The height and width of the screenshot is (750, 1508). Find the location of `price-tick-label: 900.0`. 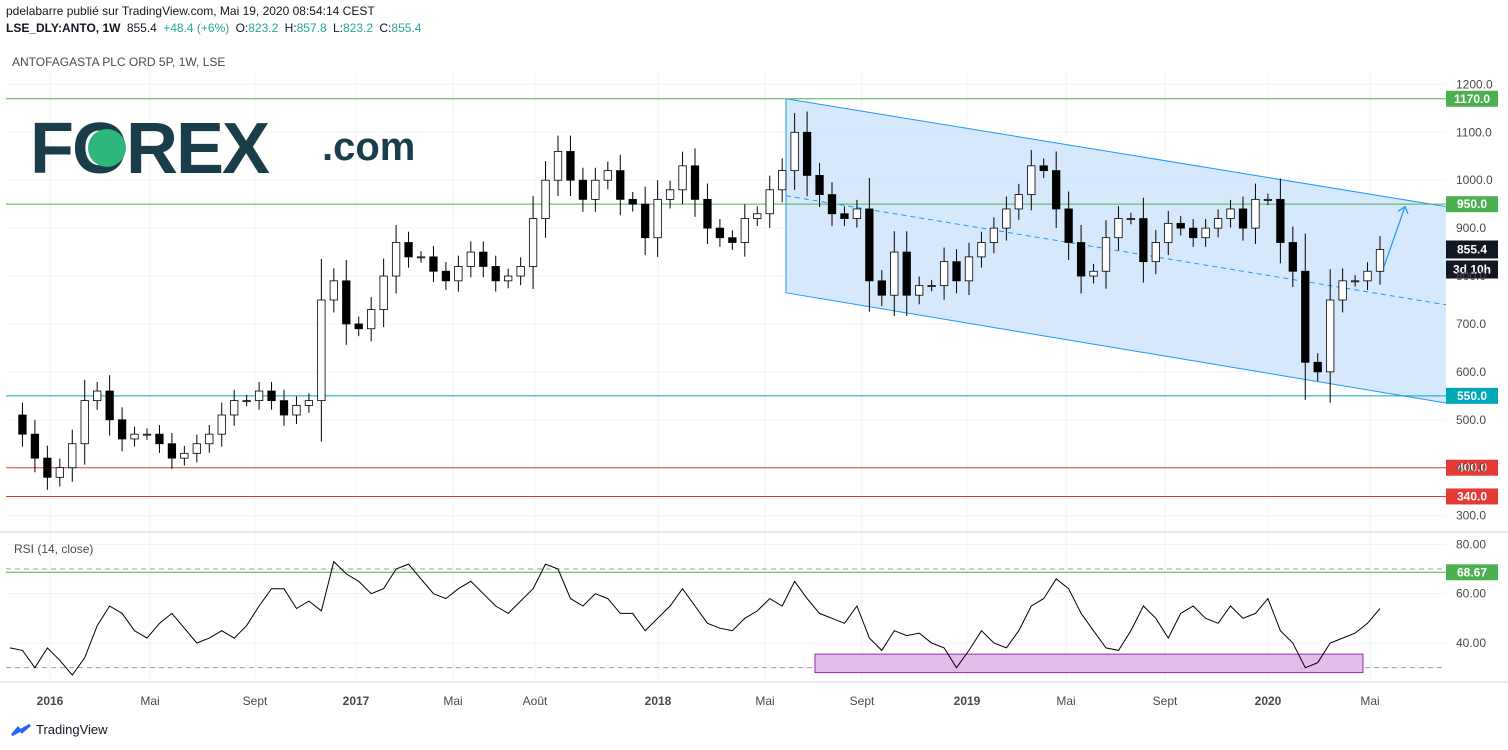

price-tick-label: 900.0 is located at coordinates (1471, 228).